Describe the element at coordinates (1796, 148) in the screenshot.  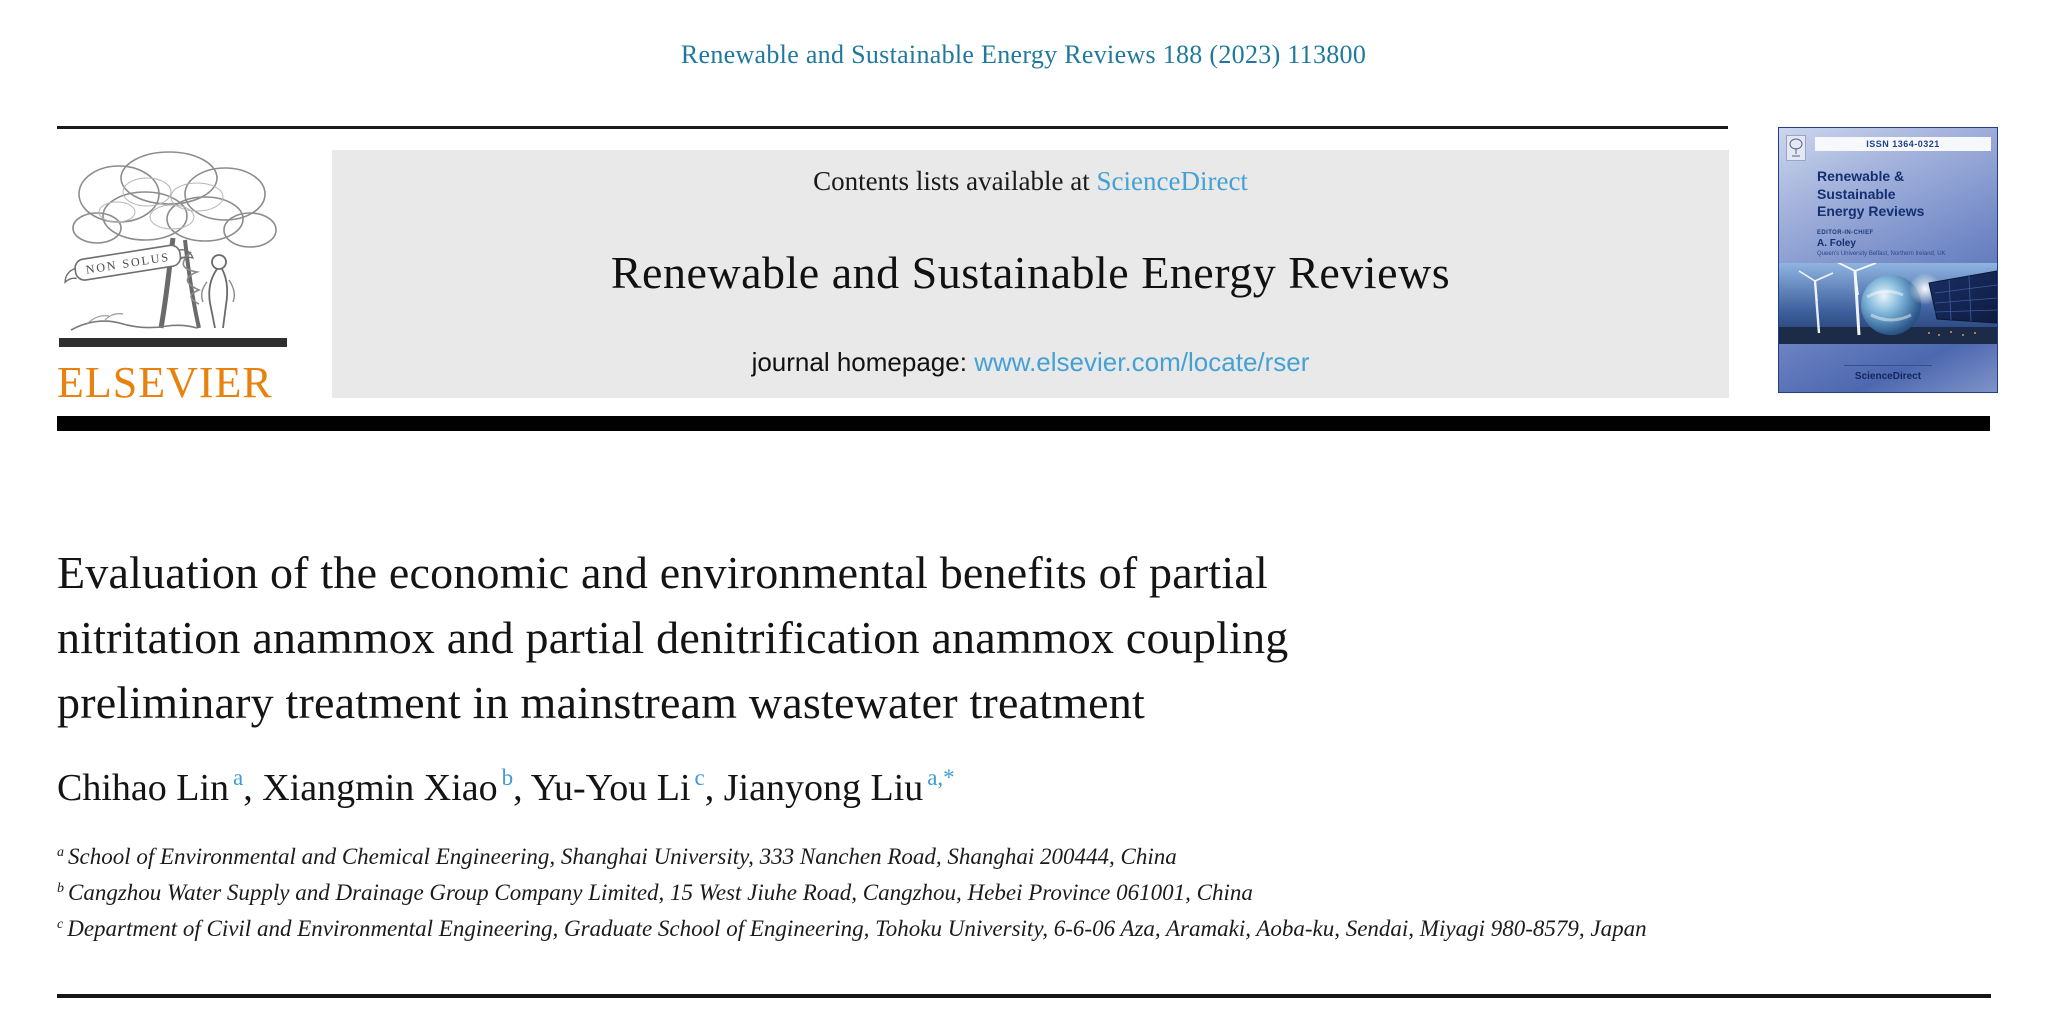
I see `cover-elsevier-mark-icon` at that location.